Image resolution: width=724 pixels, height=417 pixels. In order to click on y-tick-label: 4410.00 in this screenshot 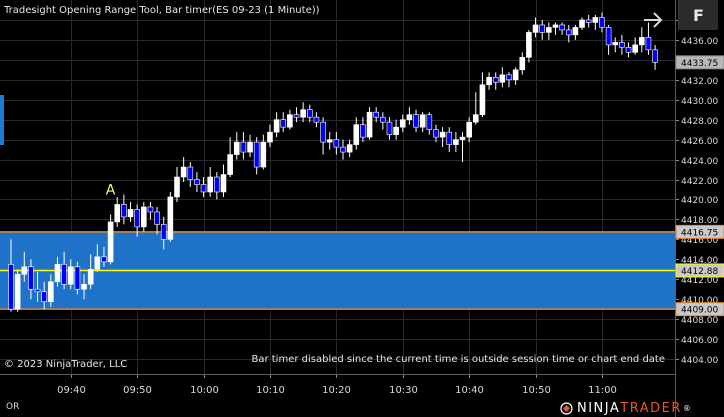, I will do `click(699, 301)`.